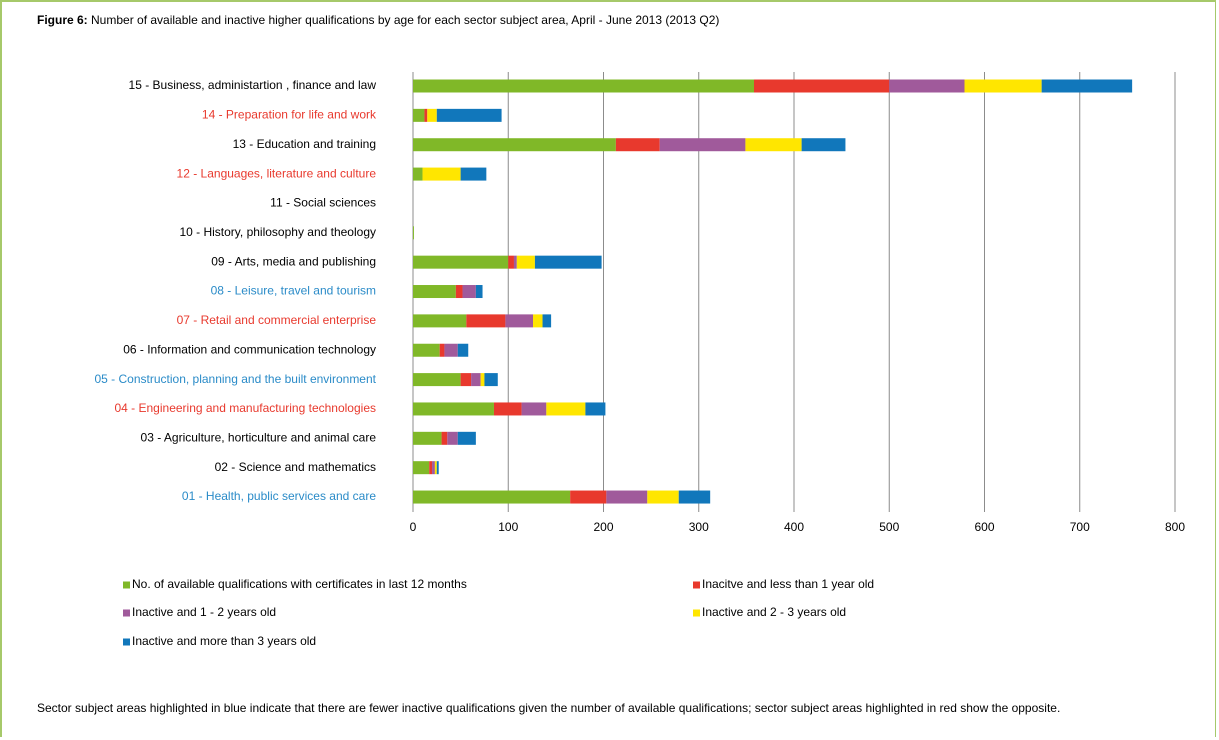 The width and height of the screenshot is (1219, 740). Describe the element at coordinates (295, 467) in the screenshot. I see `y-tick-label: 02 - Science and mathematics` at that location.